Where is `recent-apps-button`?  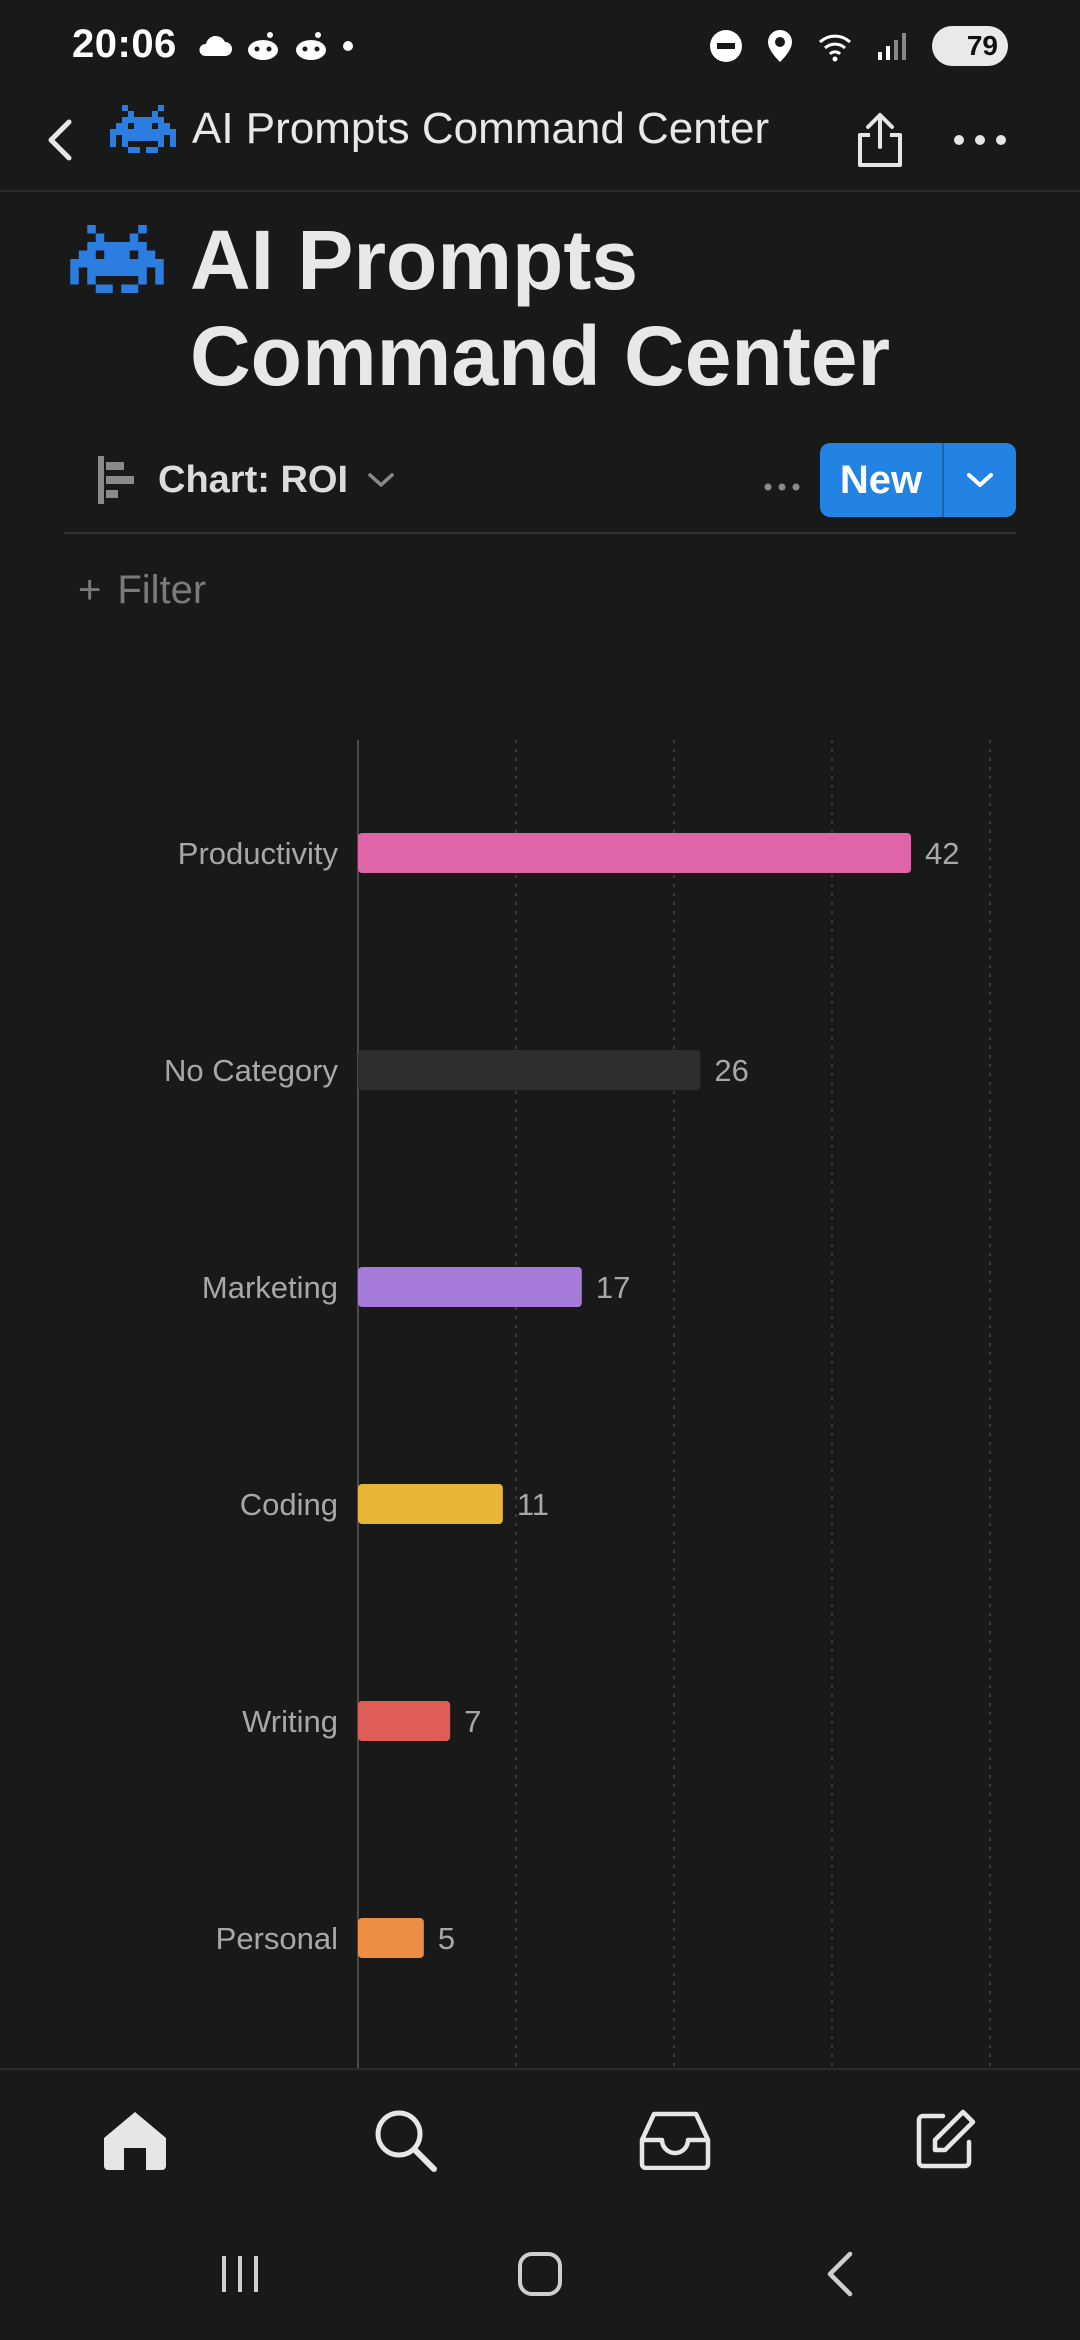
recent-apps-button is located at coordinates (240, 2274).